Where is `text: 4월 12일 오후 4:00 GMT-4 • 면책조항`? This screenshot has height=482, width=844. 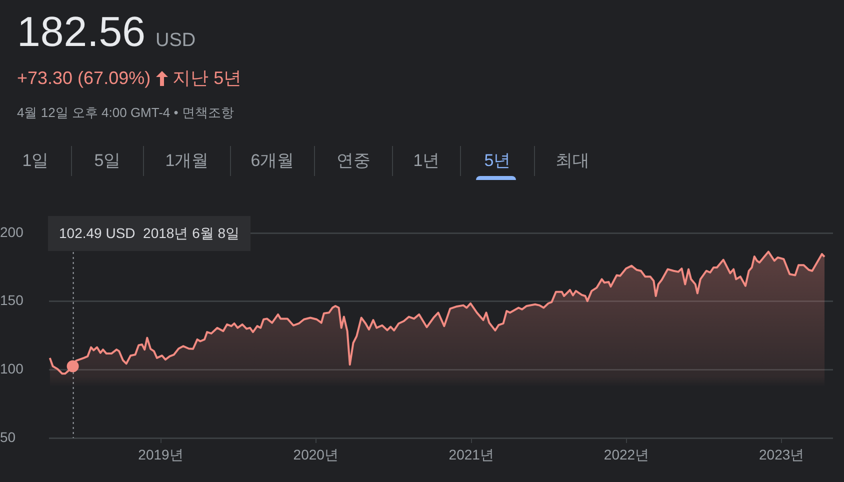 text: 4월 12일 오후 4:00 GMT-4 • 면책조항 is located at coordinates (125, 113).